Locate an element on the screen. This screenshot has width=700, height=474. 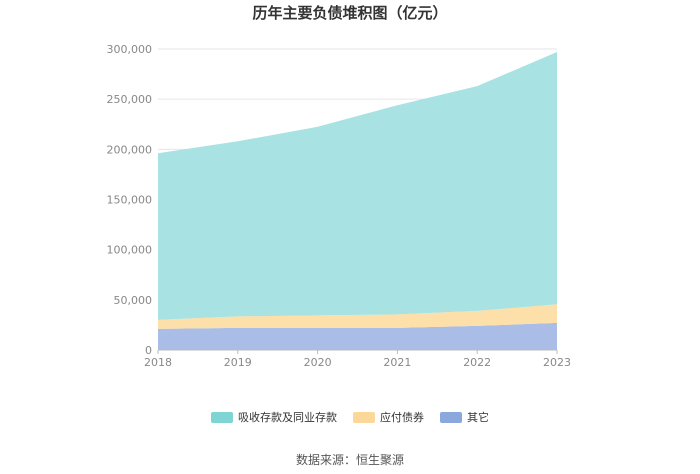
x-tick-label: 2022 is located at coordinates (477, 362).